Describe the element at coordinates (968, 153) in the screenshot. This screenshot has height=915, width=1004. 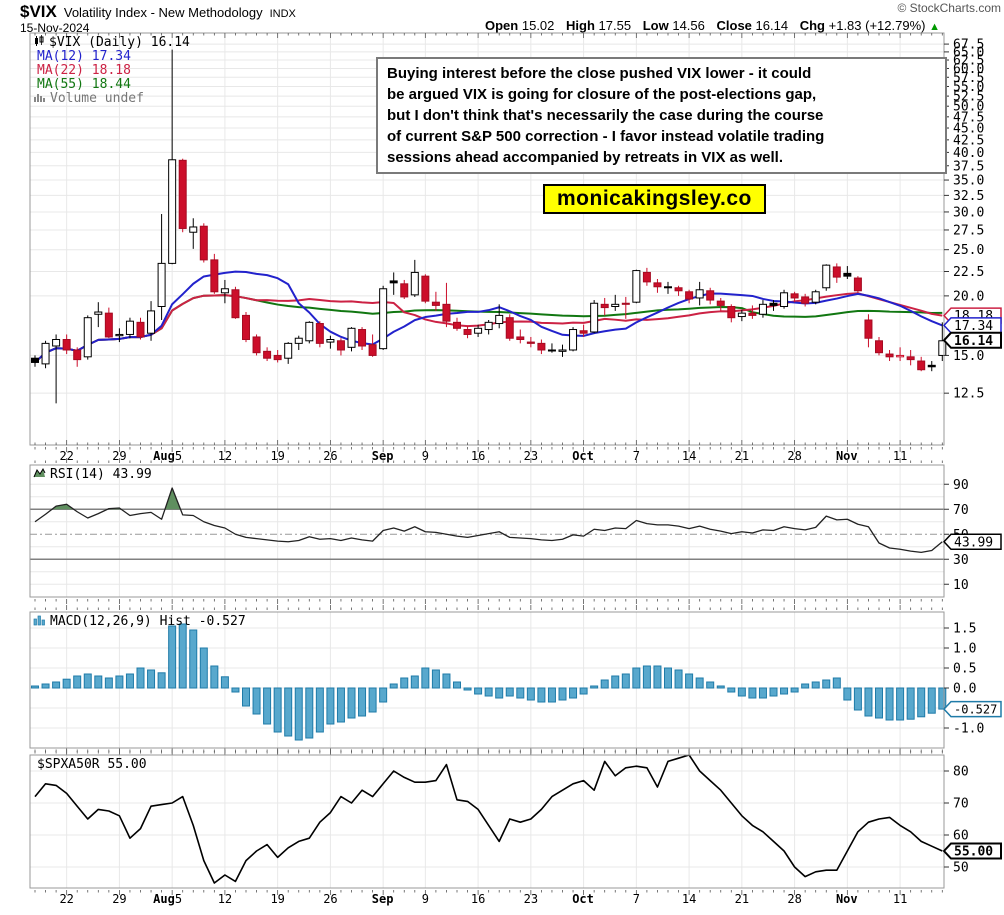
I see `svg-text: 40.0` at that location.